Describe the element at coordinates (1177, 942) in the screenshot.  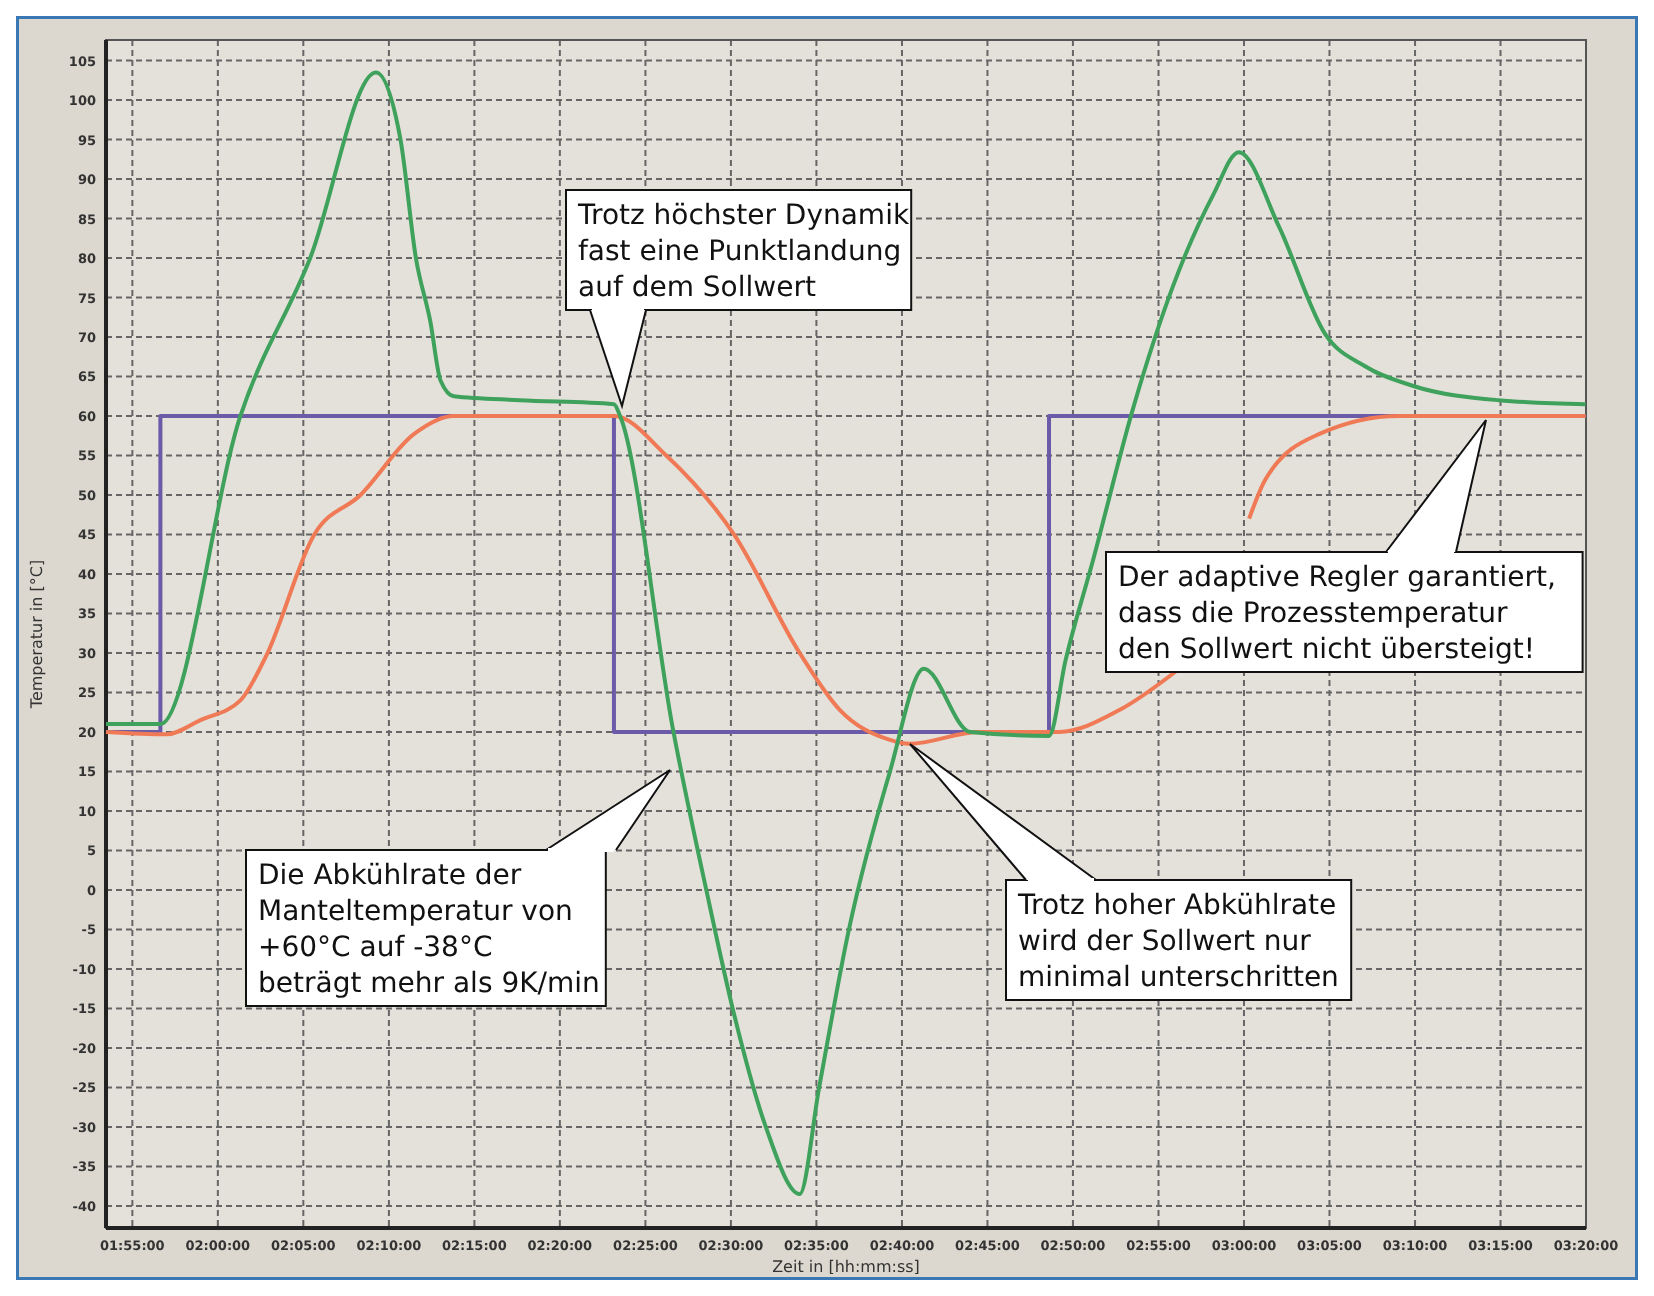
I see `annotation: Trotz hoher Abkühlrate wird der Sollwert nur minimal unterschritten` at that location.